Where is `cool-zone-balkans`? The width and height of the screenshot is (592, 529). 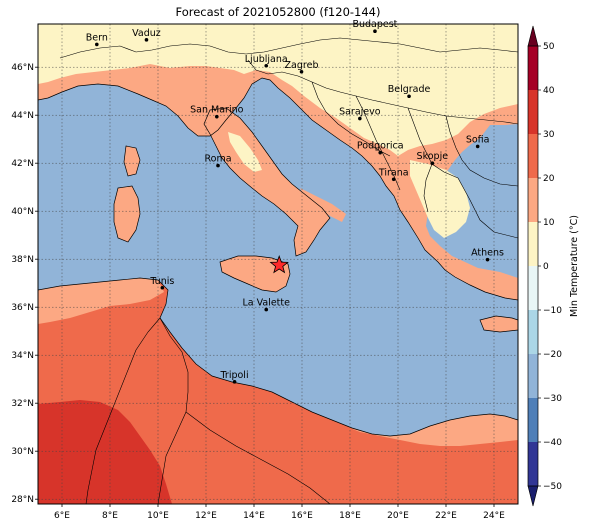
cool-zone-balkans is located at coordinates (440, 199).